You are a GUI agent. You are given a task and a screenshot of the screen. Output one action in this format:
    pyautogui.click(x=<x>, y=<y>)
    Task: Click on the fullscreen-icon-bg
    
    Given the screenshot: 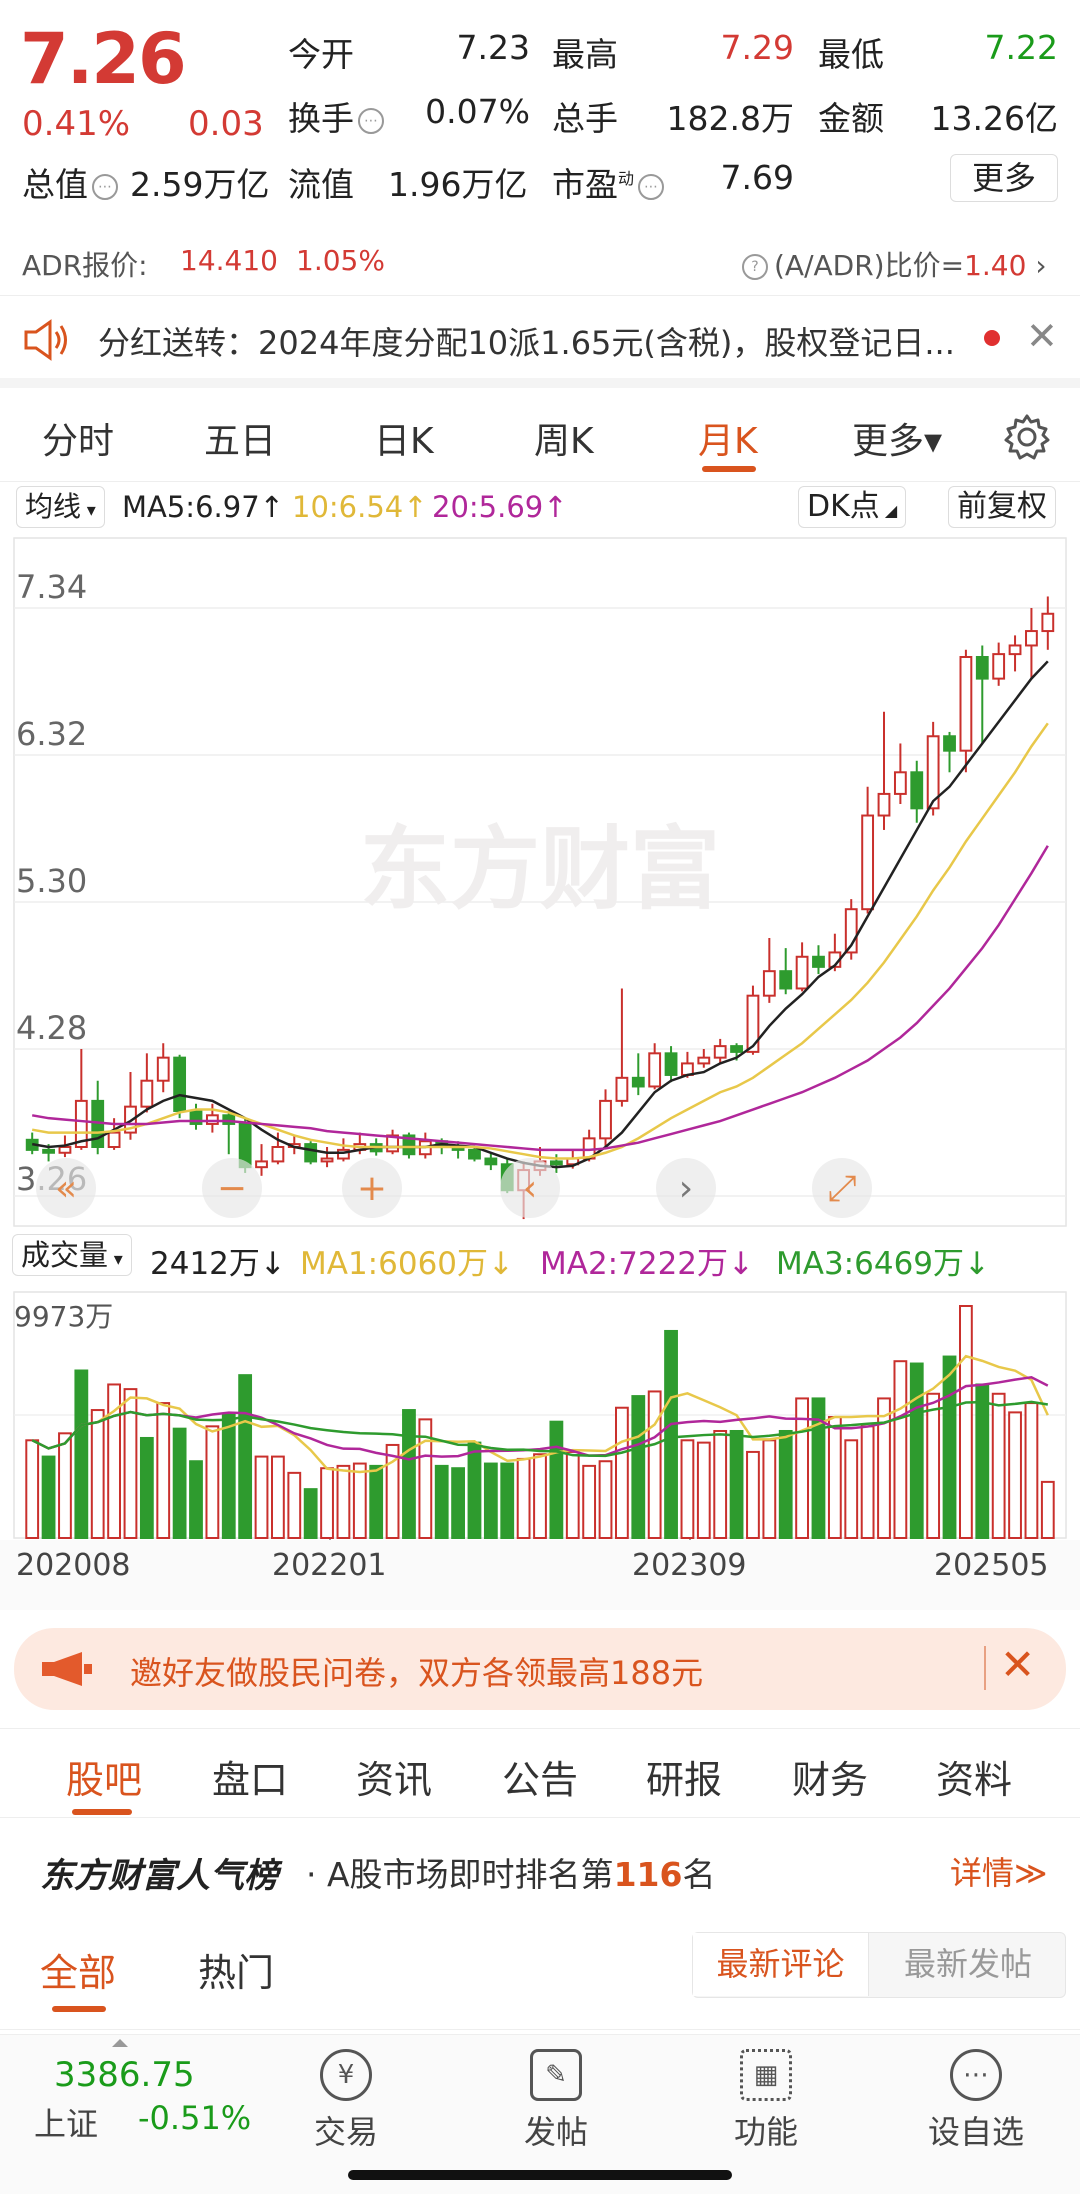 What is the action you would take?
    pyautogui.click(x=842, y=1188)
    